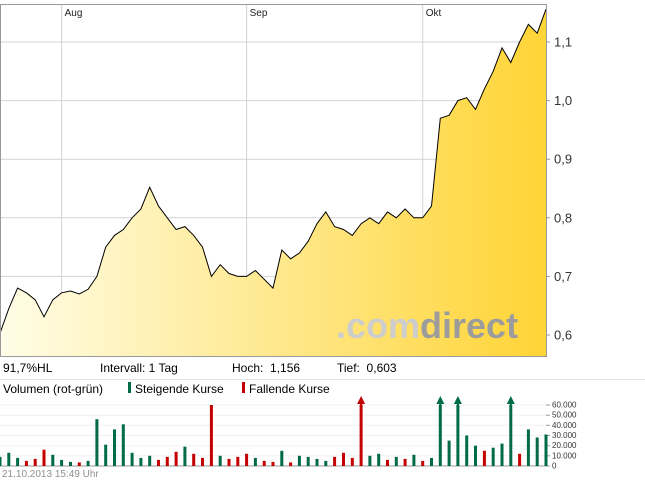 This screenshot has width=645, height=483. I want to click on svg-text: 0,6, so click(563, 335).